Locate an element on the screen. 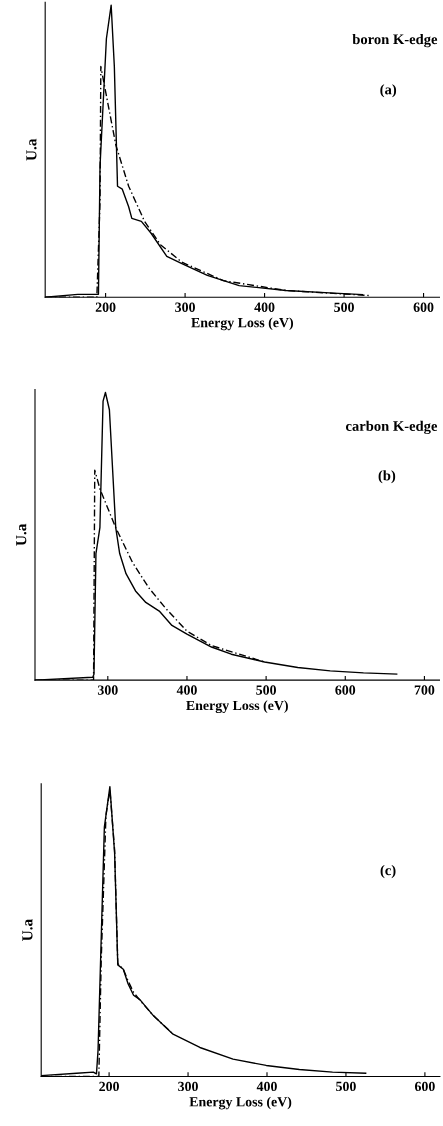  annotation: (b) is located at coordinates (387, 477).